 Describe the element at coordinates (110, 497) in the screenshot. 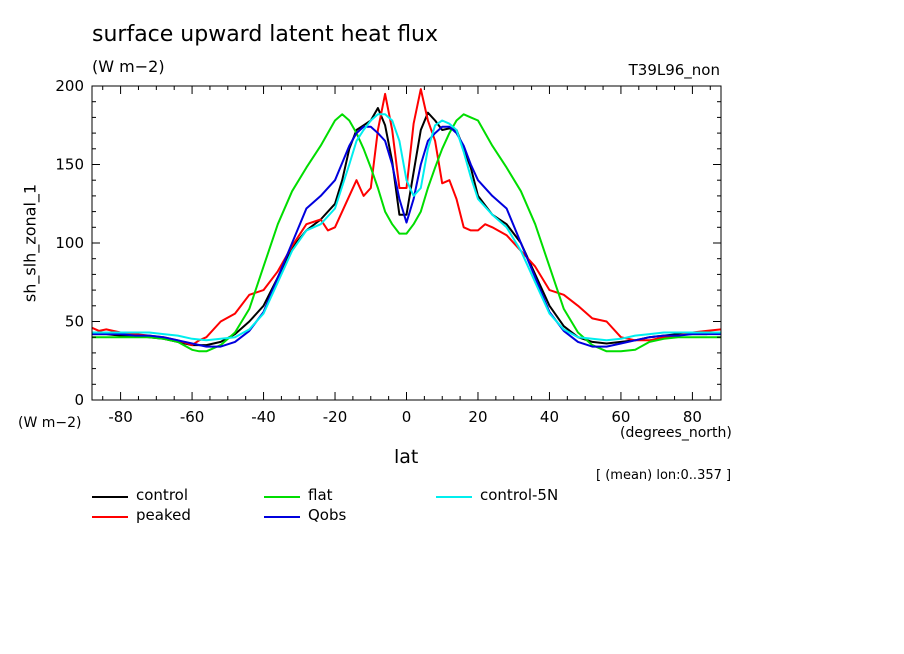

I see `legend-swatch-control` at that location.